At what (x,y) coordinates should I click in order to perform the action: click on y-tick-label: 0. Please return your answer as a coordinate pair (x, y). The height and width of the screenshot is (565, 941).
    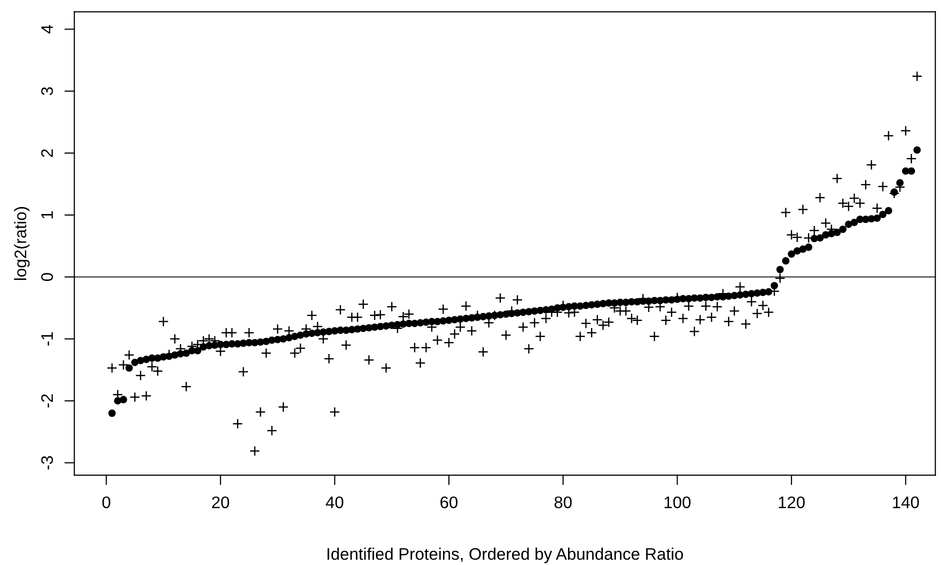
    Looking at the image, I should click on (47, 276).